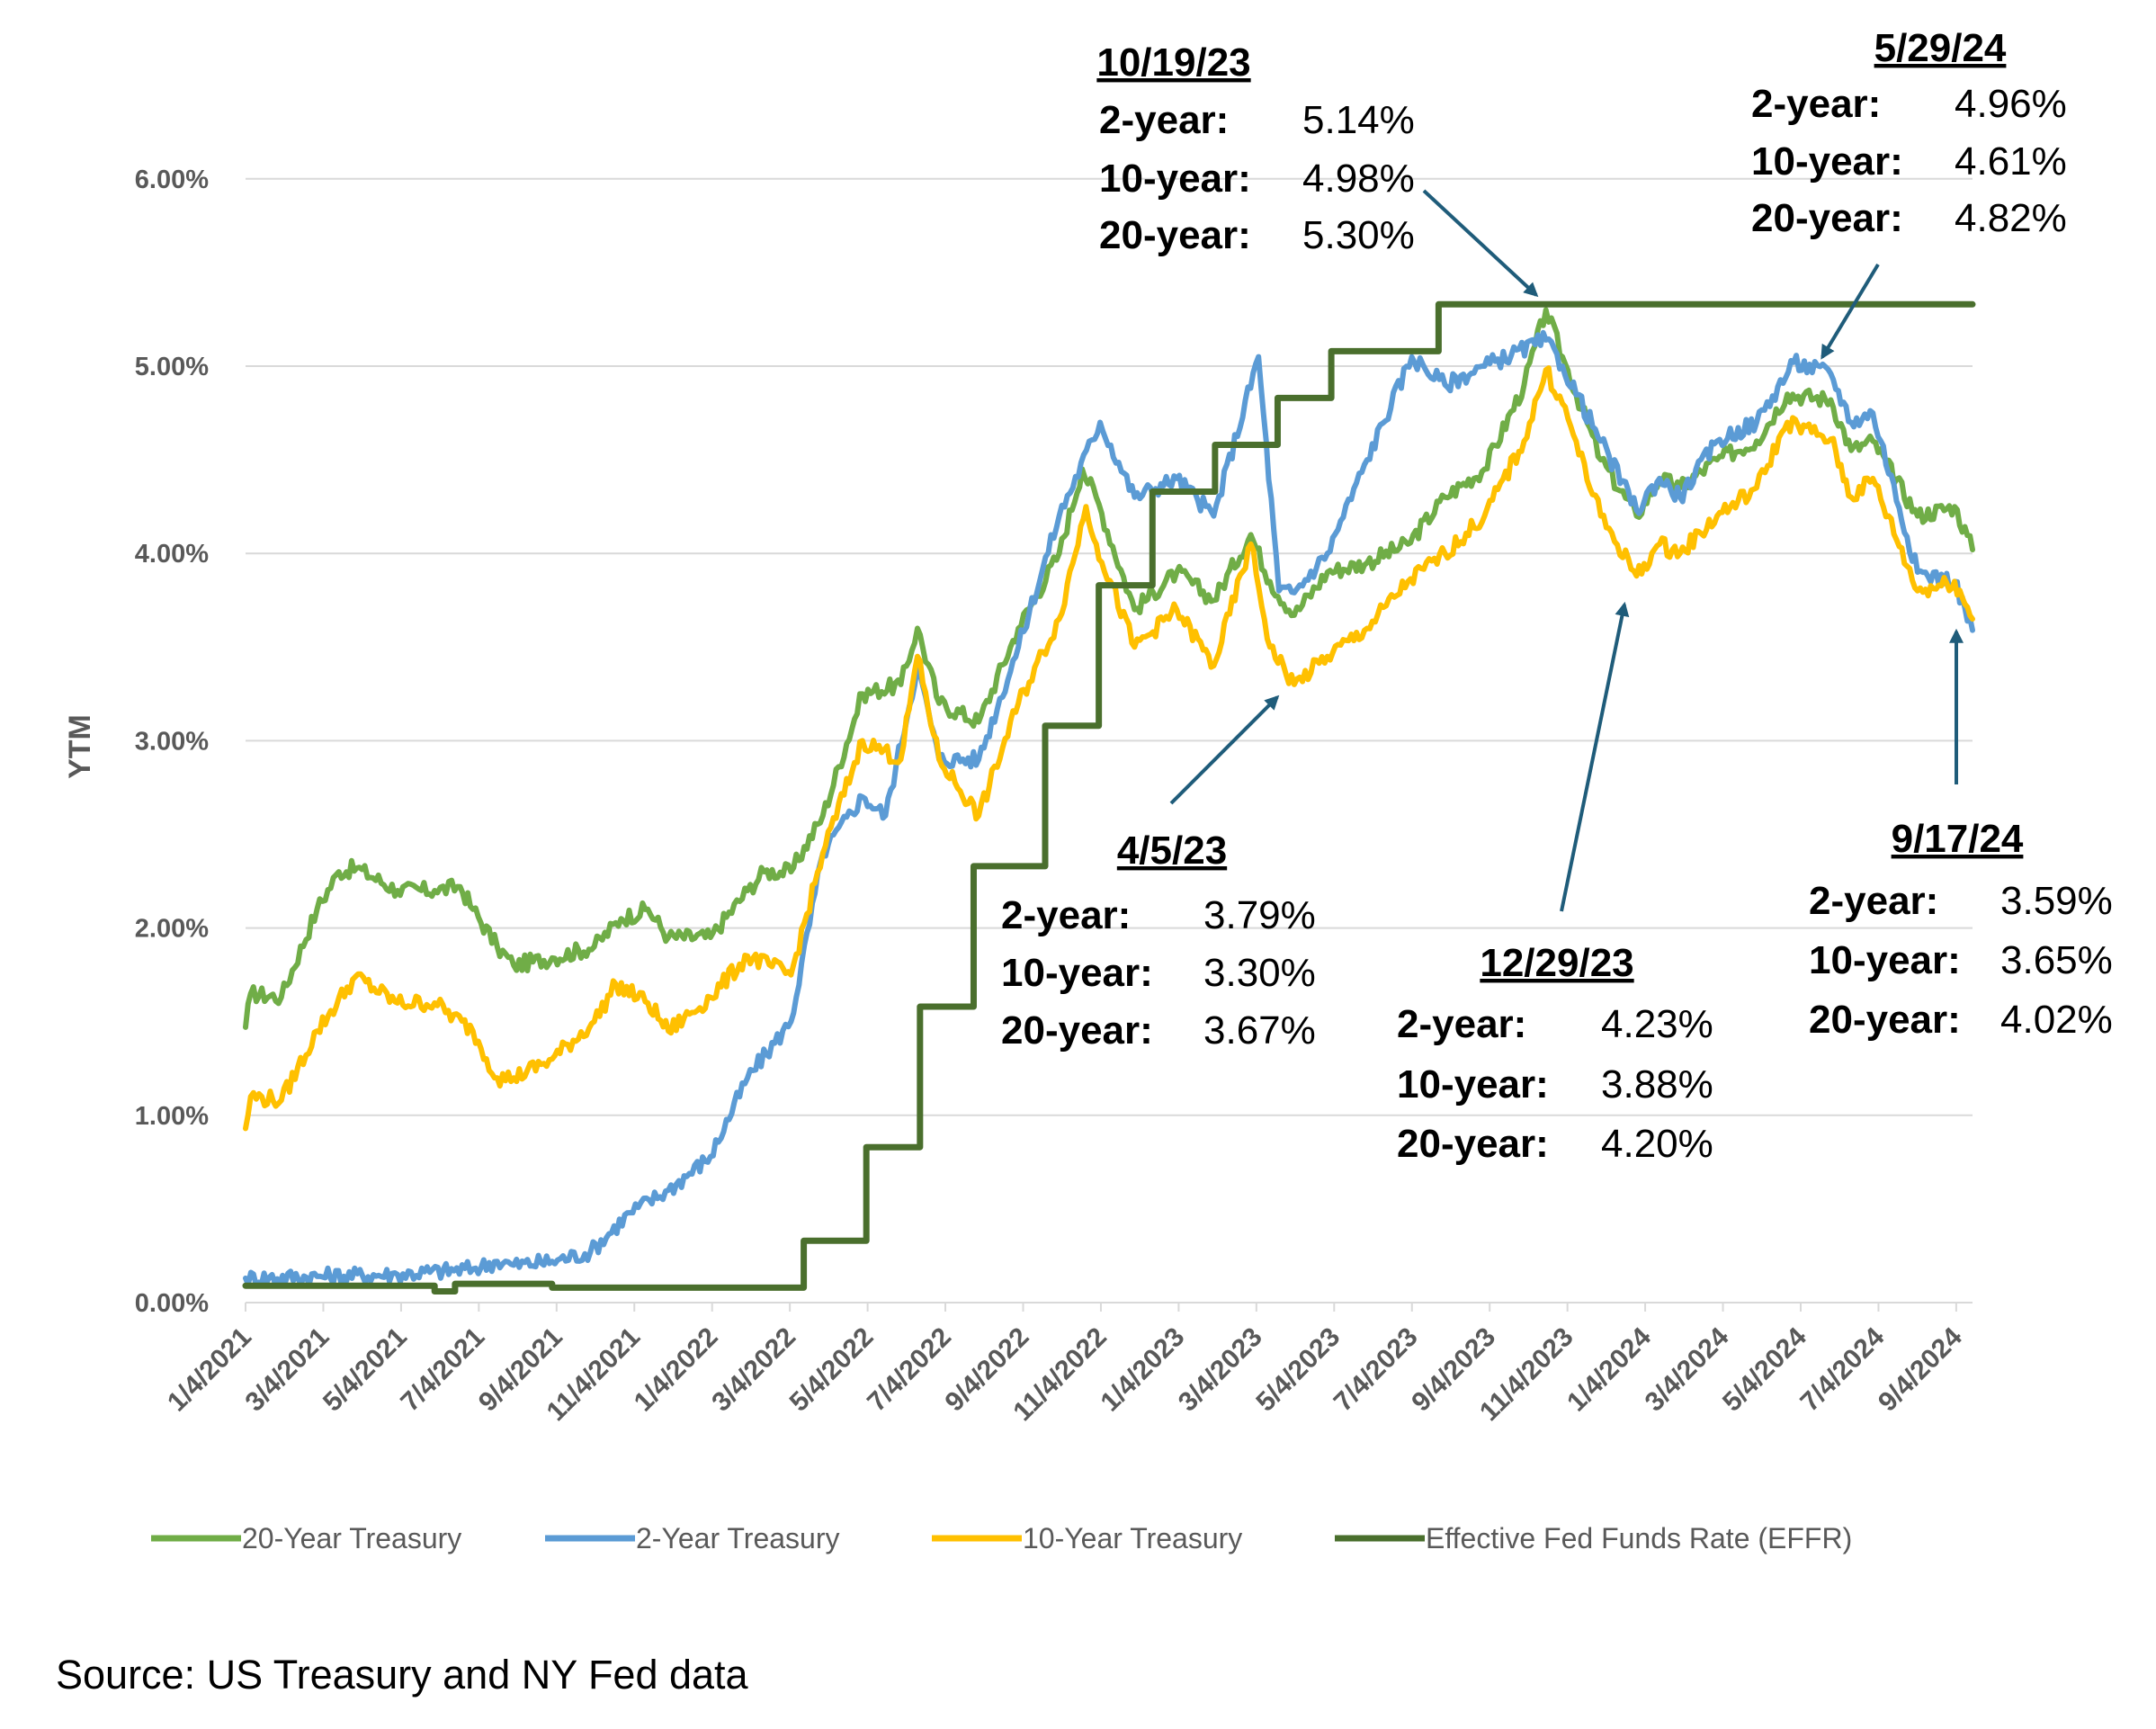  I want to click on legend-label: 2-Year Treasury, so click(737, 1538).